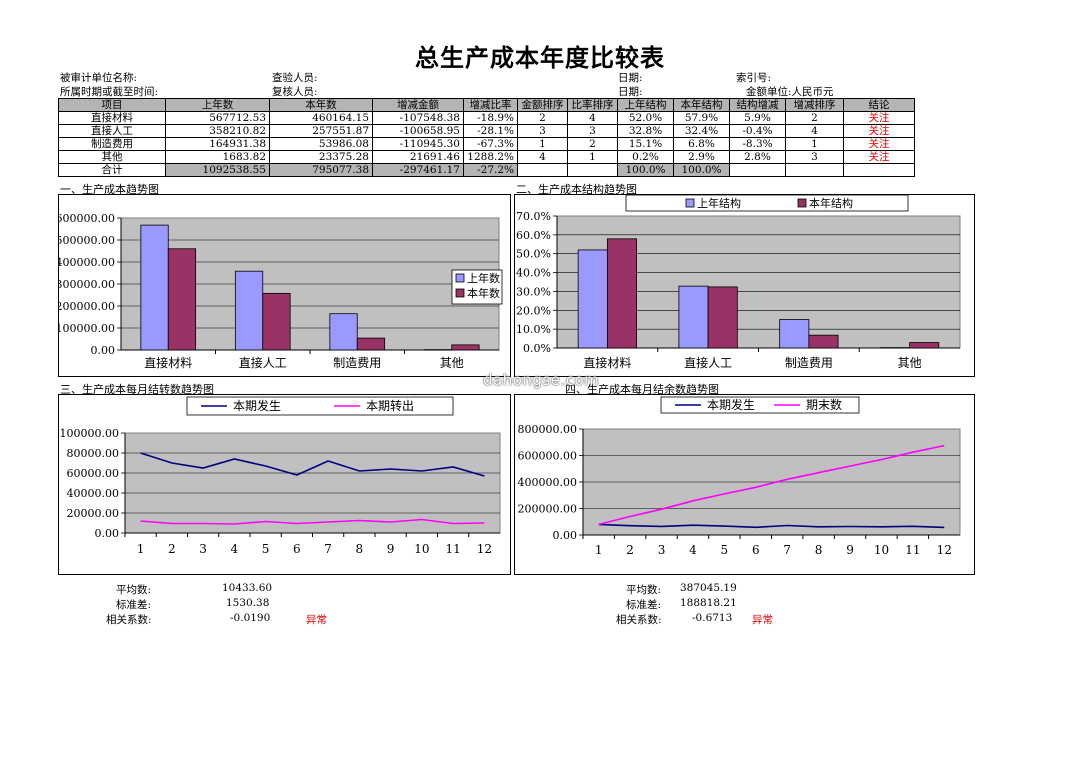  I want to click on cell-diff-rank: 4, so click(814, 131).